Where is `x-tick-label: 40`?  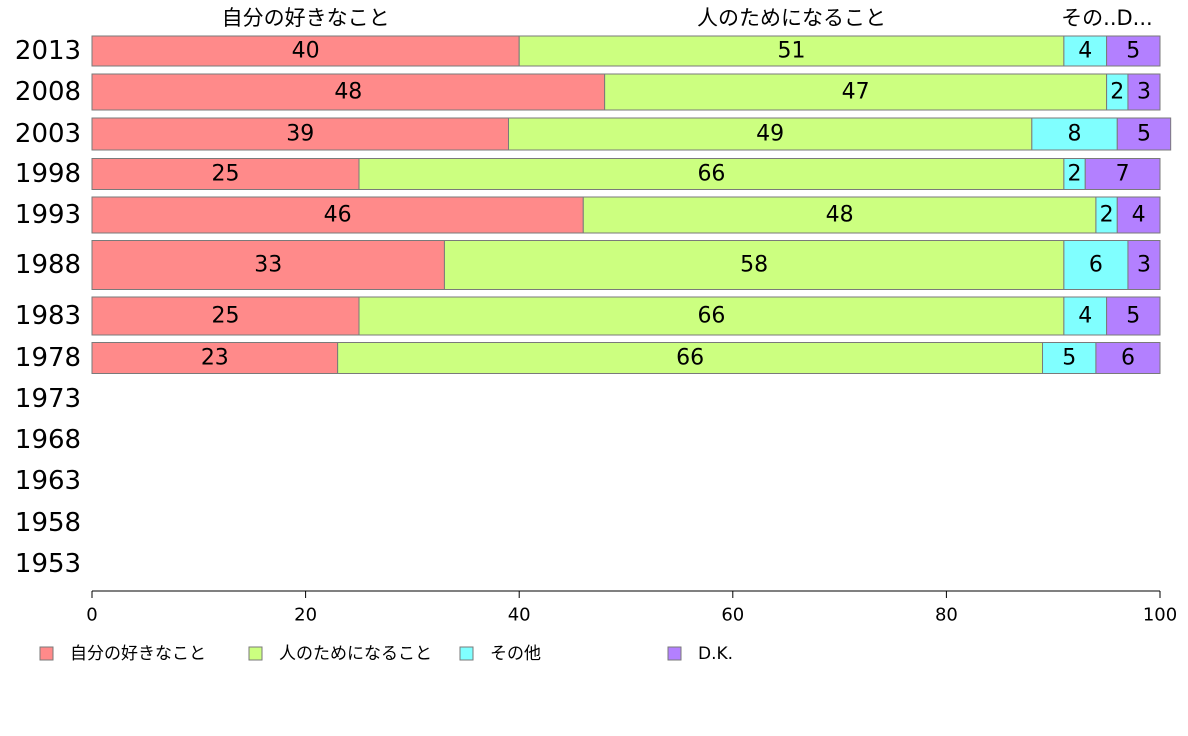
x-tick-label: 40 is located at coordinates (519, 615).